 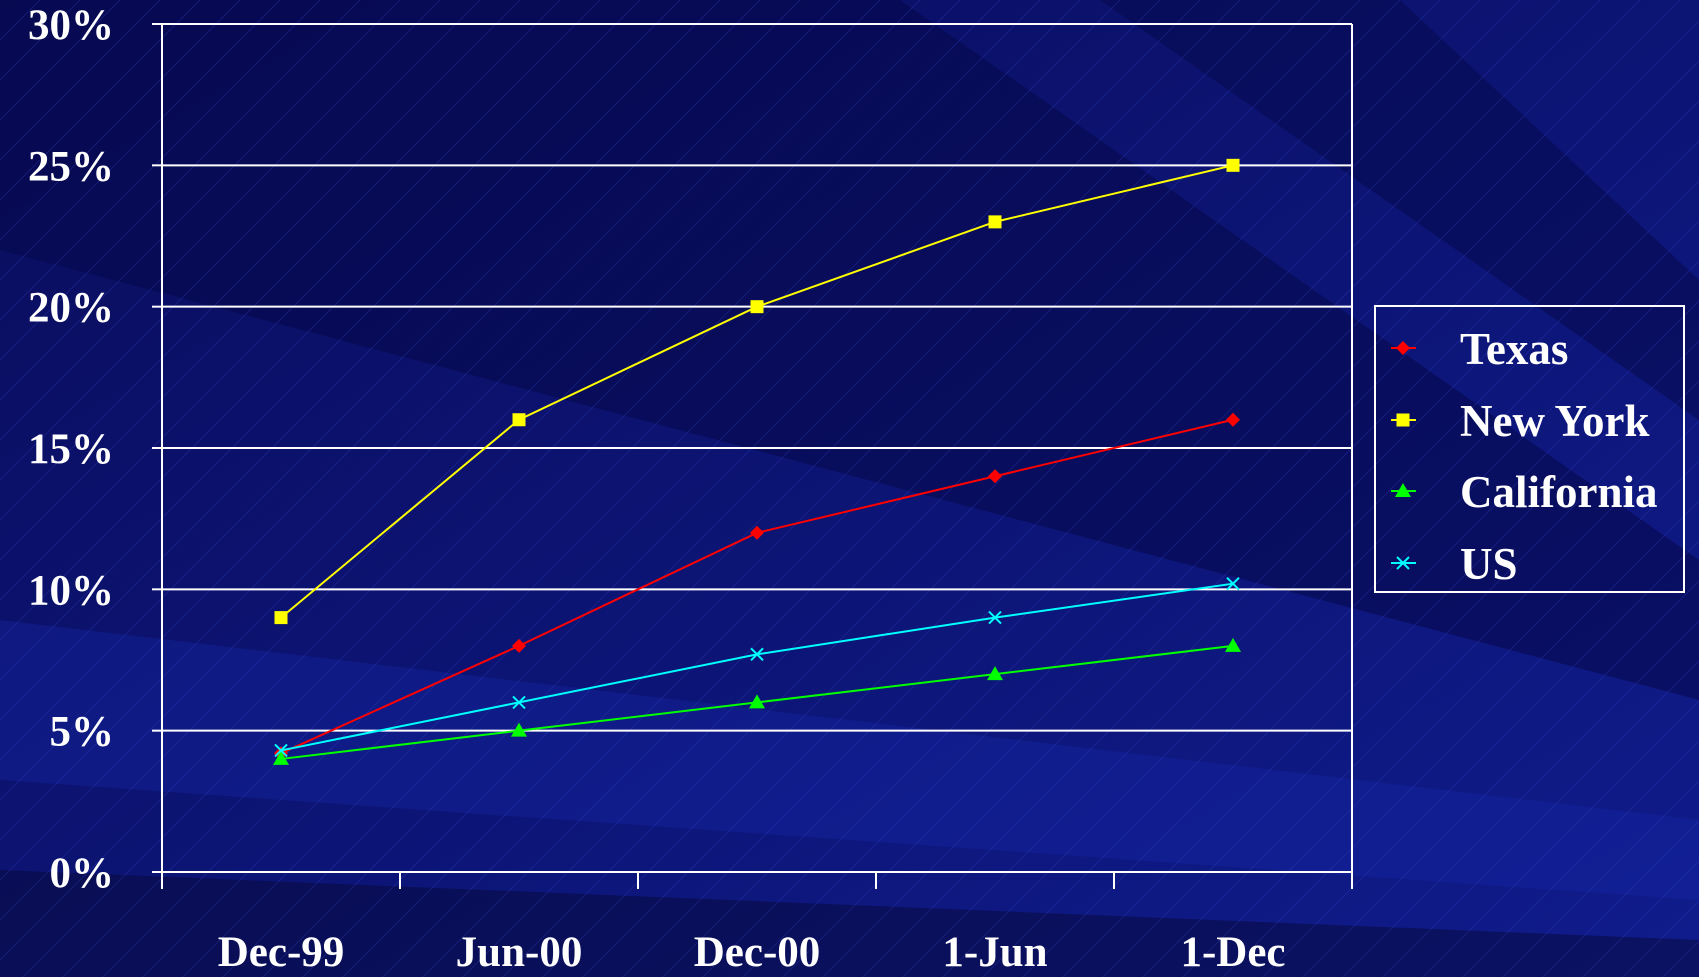 What do you see at coordinates (757, 952) in the screenshot?
I see `x-tick-label: Dec-00` at bounding box center [757, 952].